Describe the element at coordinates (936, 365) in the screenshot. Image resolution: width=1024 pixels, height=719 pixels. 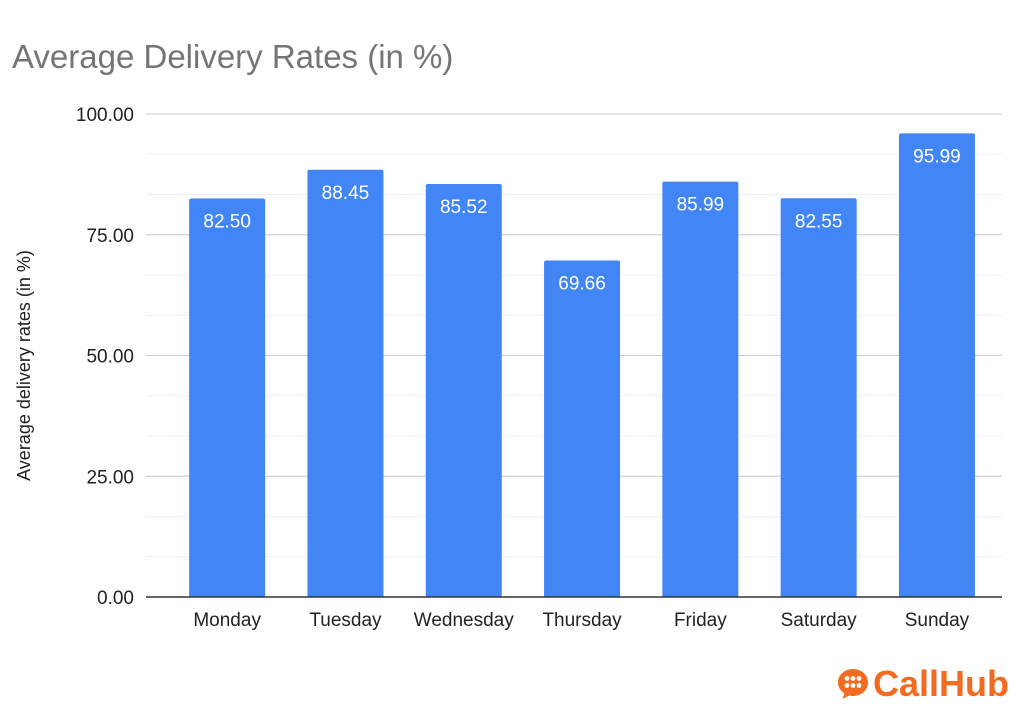
I see `bar-sunday` at that location.